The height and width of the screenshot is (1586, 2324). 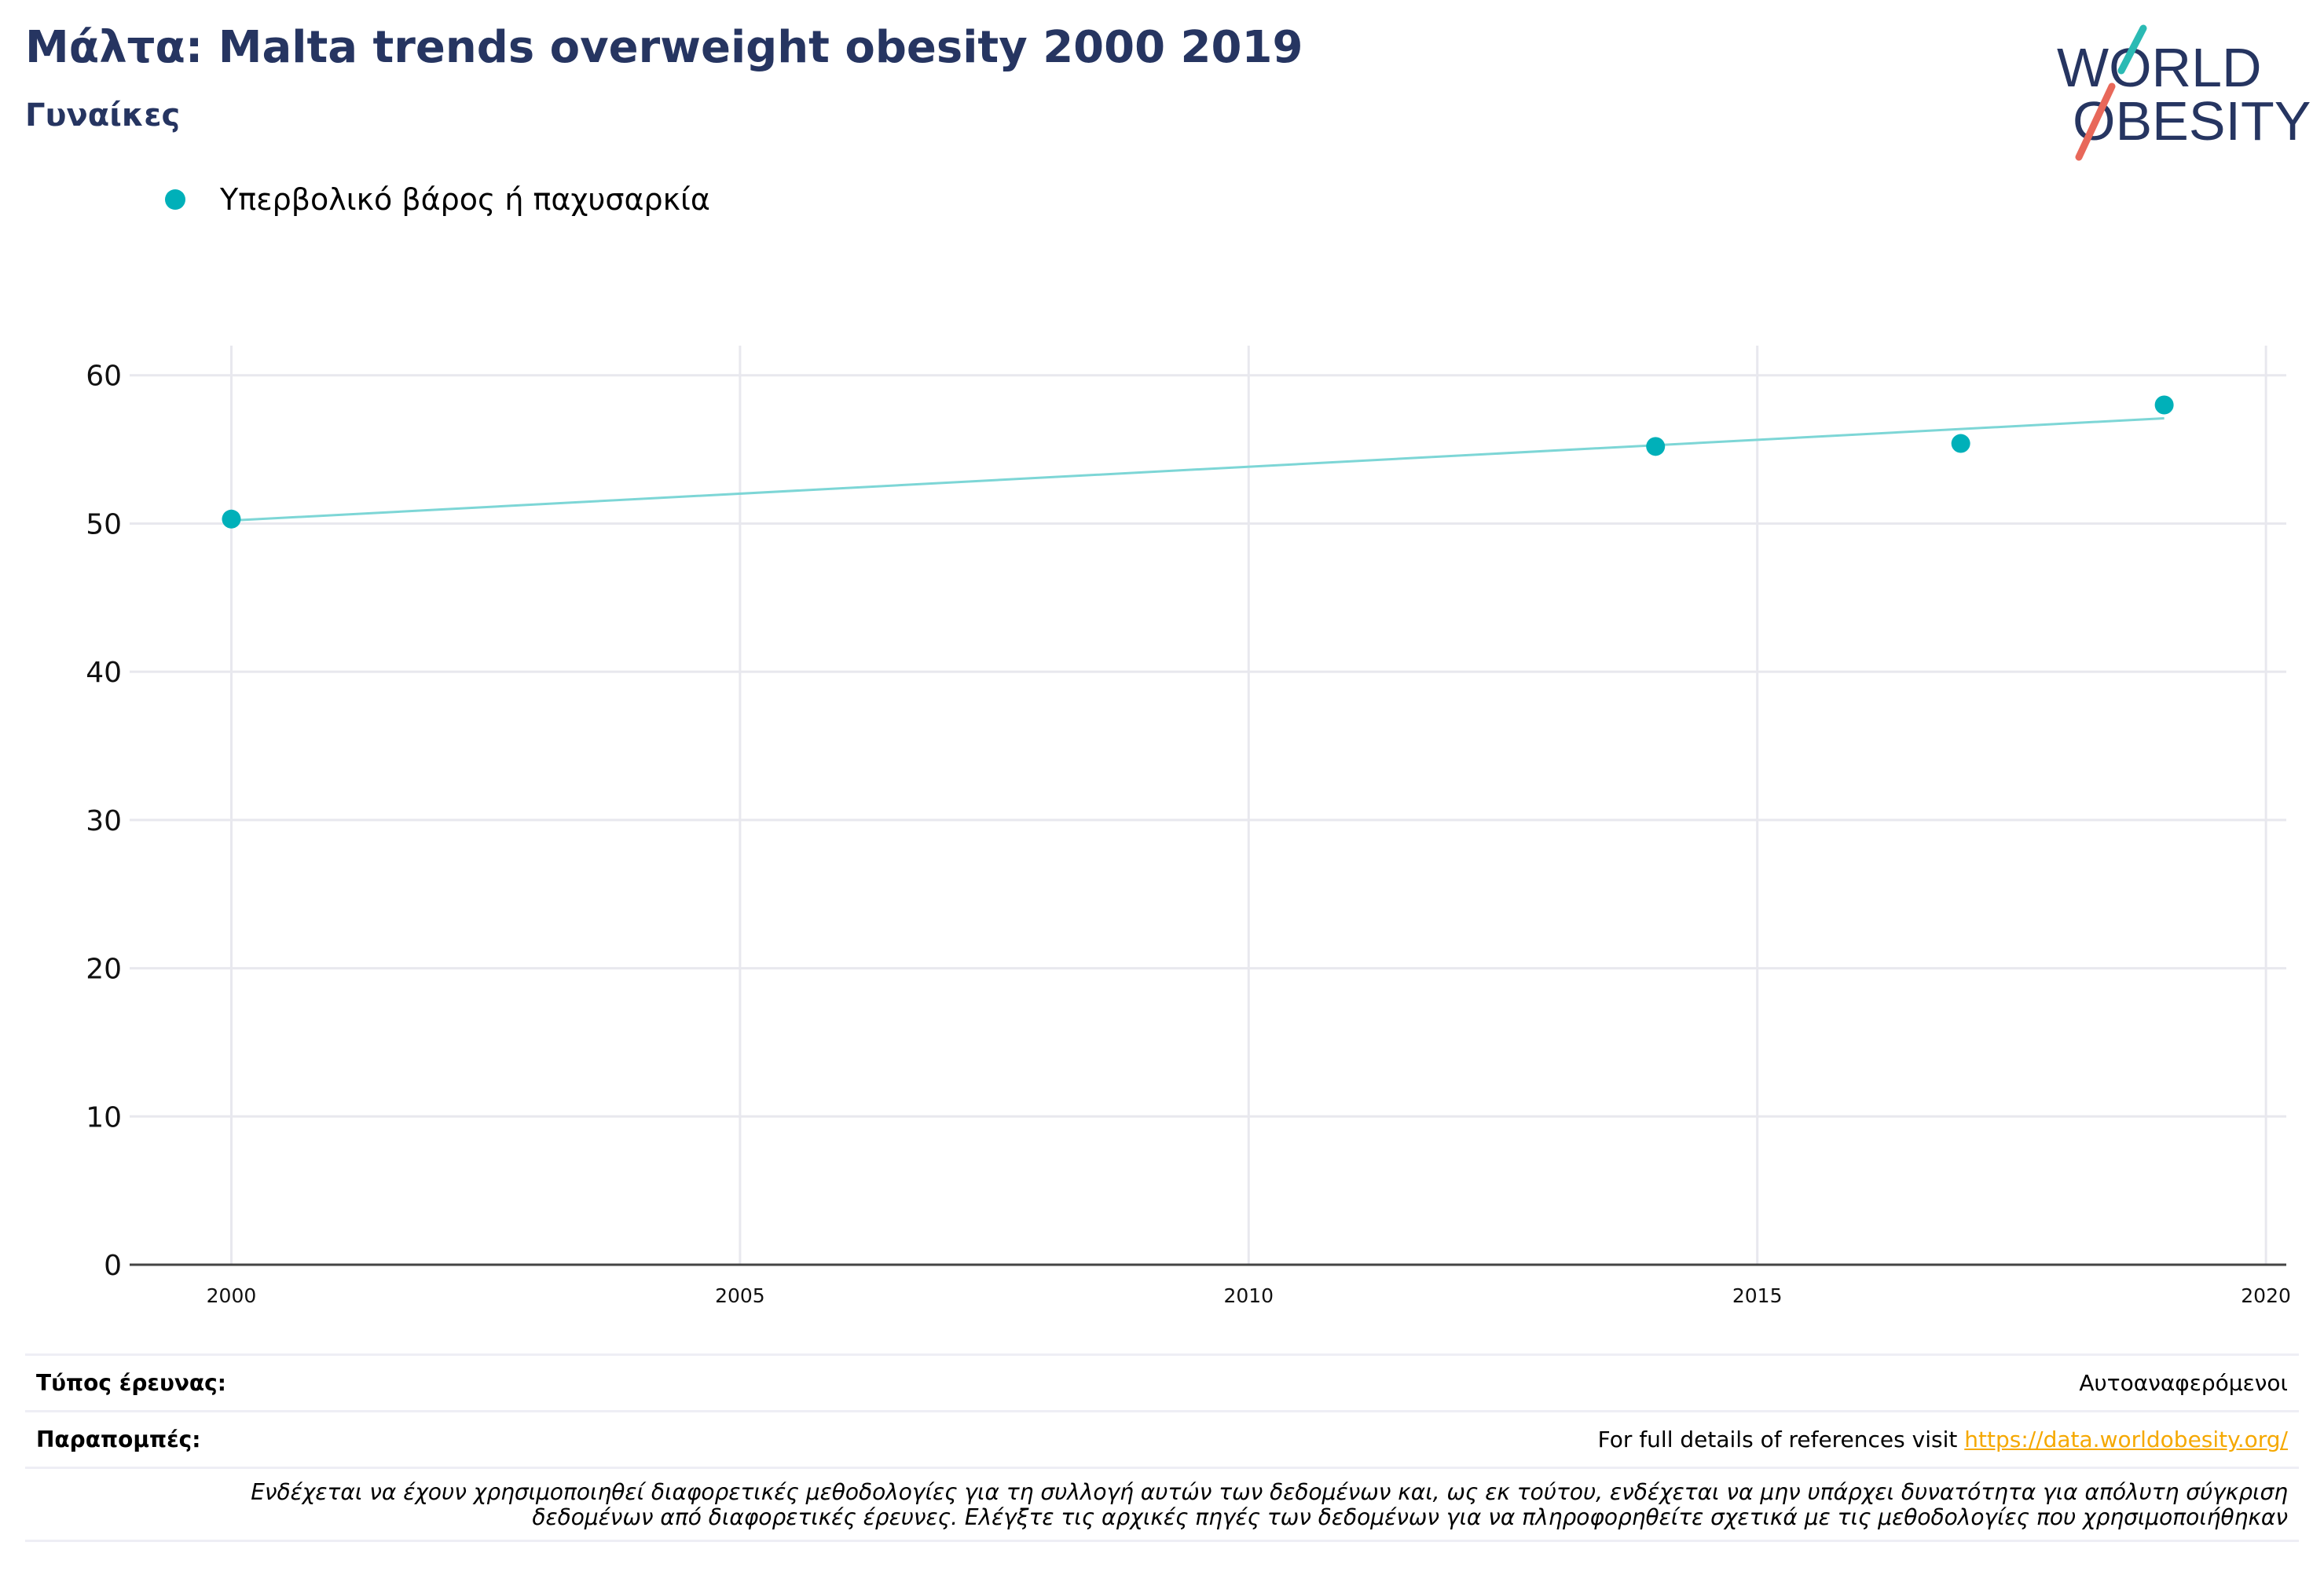 What do you see at coordinates (104, 1117) in the screenshot?
I see `y-tick-label: 10` at bounding box center [104, 1117].